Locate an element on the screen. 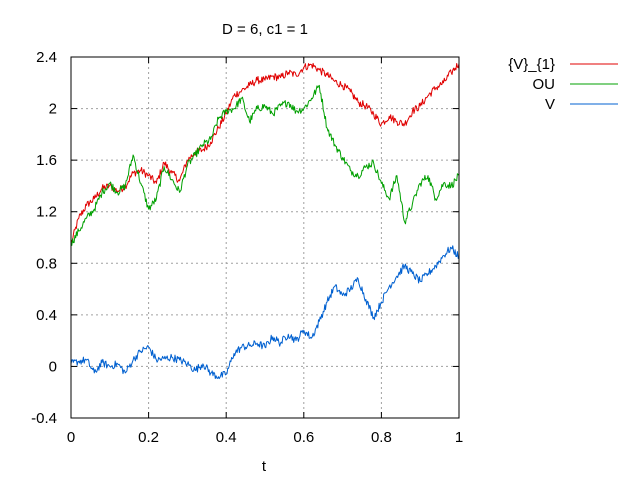 Image resolution: width=640 pixels, height=480 pixels. chart-title: D = 6, c1 = 1 is located at coordinates (265, 29).